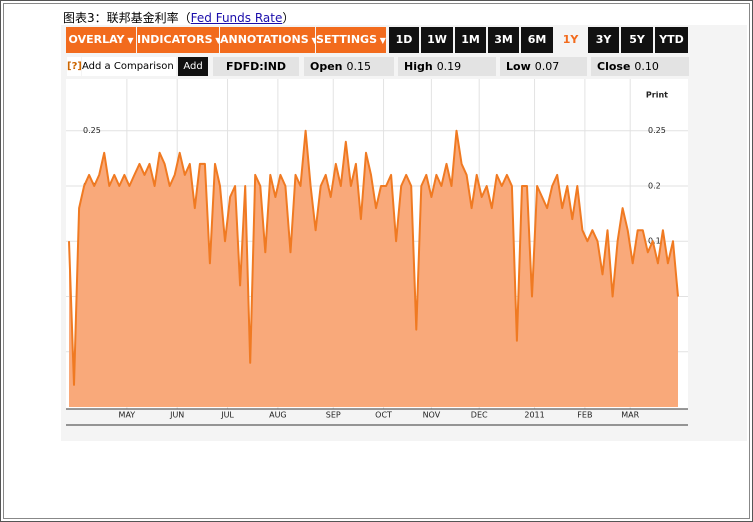 The height and width of the screenshot is (522, 753). I want to click on x-tick-label: SEP, so click(333, 415).